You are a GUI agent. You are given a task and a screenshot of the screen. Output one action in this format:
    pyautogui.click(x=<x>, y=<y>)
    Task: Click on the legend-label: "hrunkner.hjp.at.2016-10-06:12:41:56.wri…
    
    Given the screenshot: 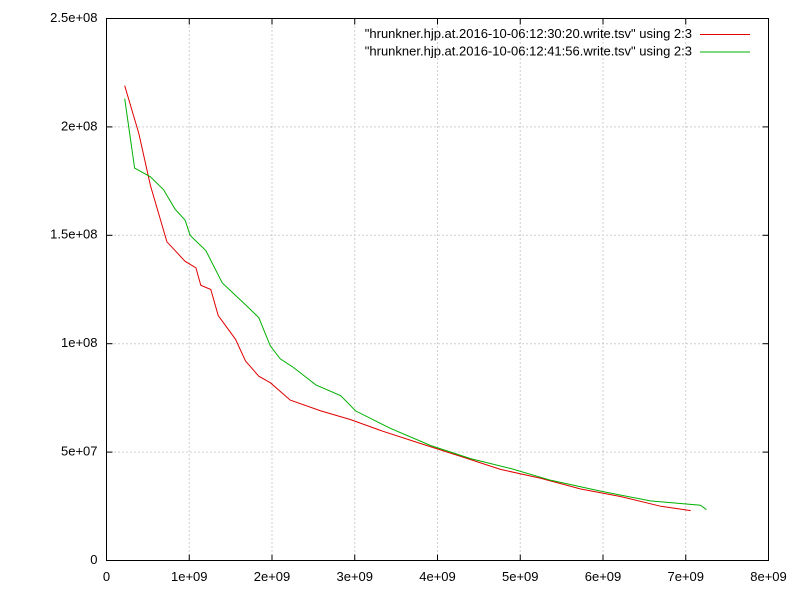 What is the action you would take?
    pyautogui.click(x=528, y=50)
    